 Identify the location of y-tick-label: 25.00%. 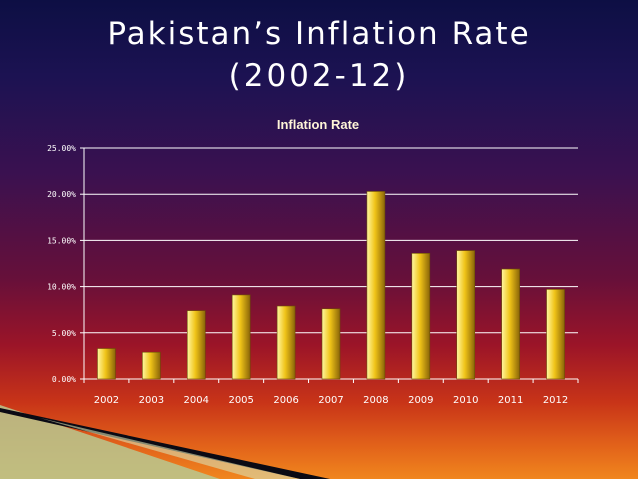
(61, 148).